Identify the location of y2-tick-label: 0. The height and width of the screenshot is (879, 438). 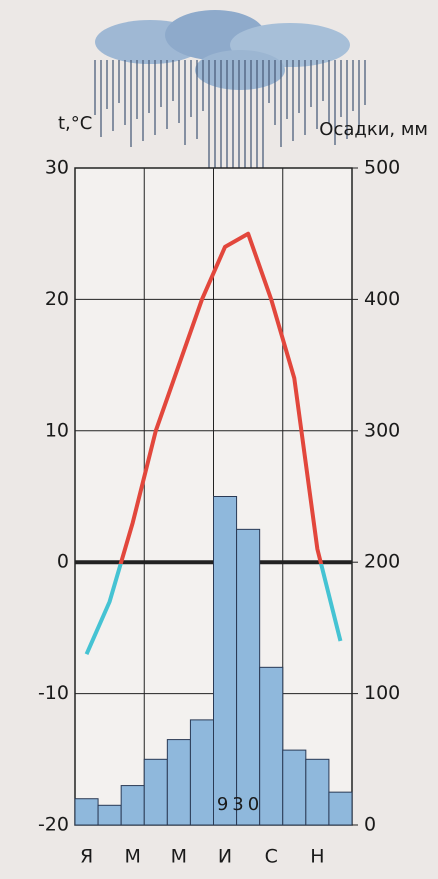
(370, 825).